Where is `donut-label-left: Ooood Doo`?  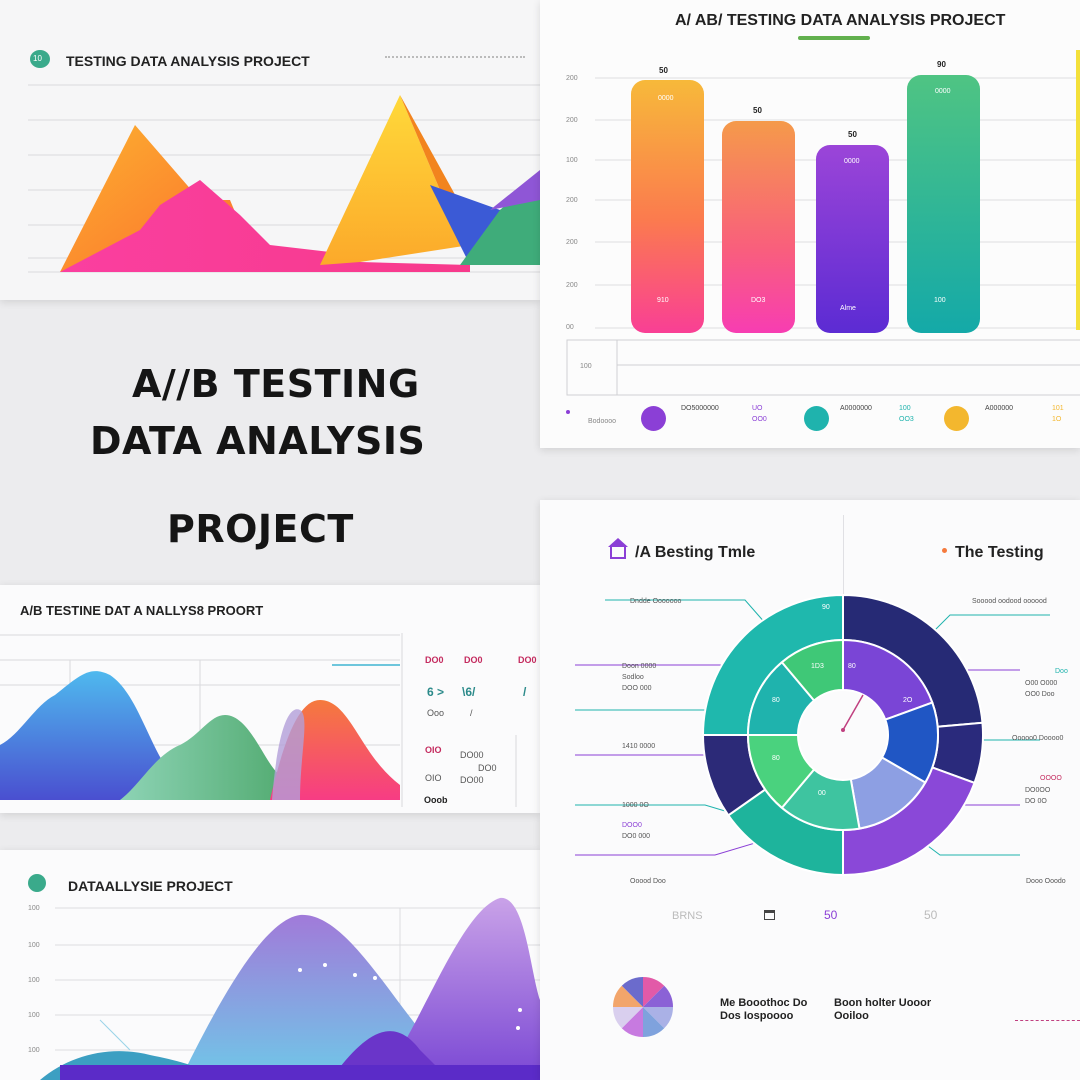 donut-label-left: Ooood Doo is located at coordinates (648, 881).